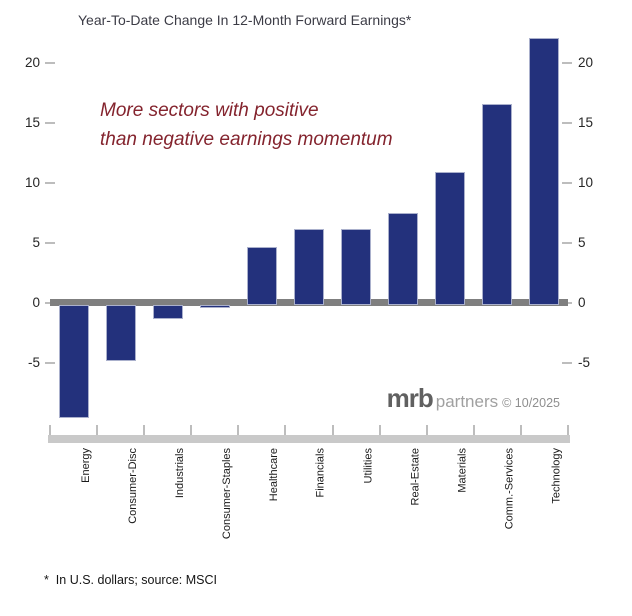 The image size is (632, 616). Describe the element at coordinates (73, 362) in the screenshot. I see `bar-energy` at that location.